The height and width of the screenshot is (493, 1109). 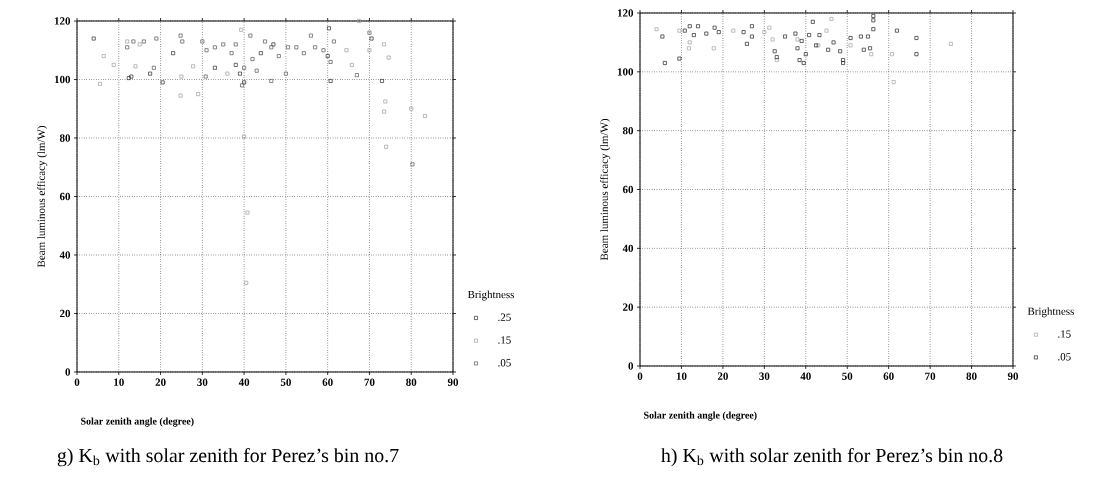 What do you see at coordinates (625, 72) in the screenshot?
I see `y-tick-label: 100` at bounding box center [625, 72].